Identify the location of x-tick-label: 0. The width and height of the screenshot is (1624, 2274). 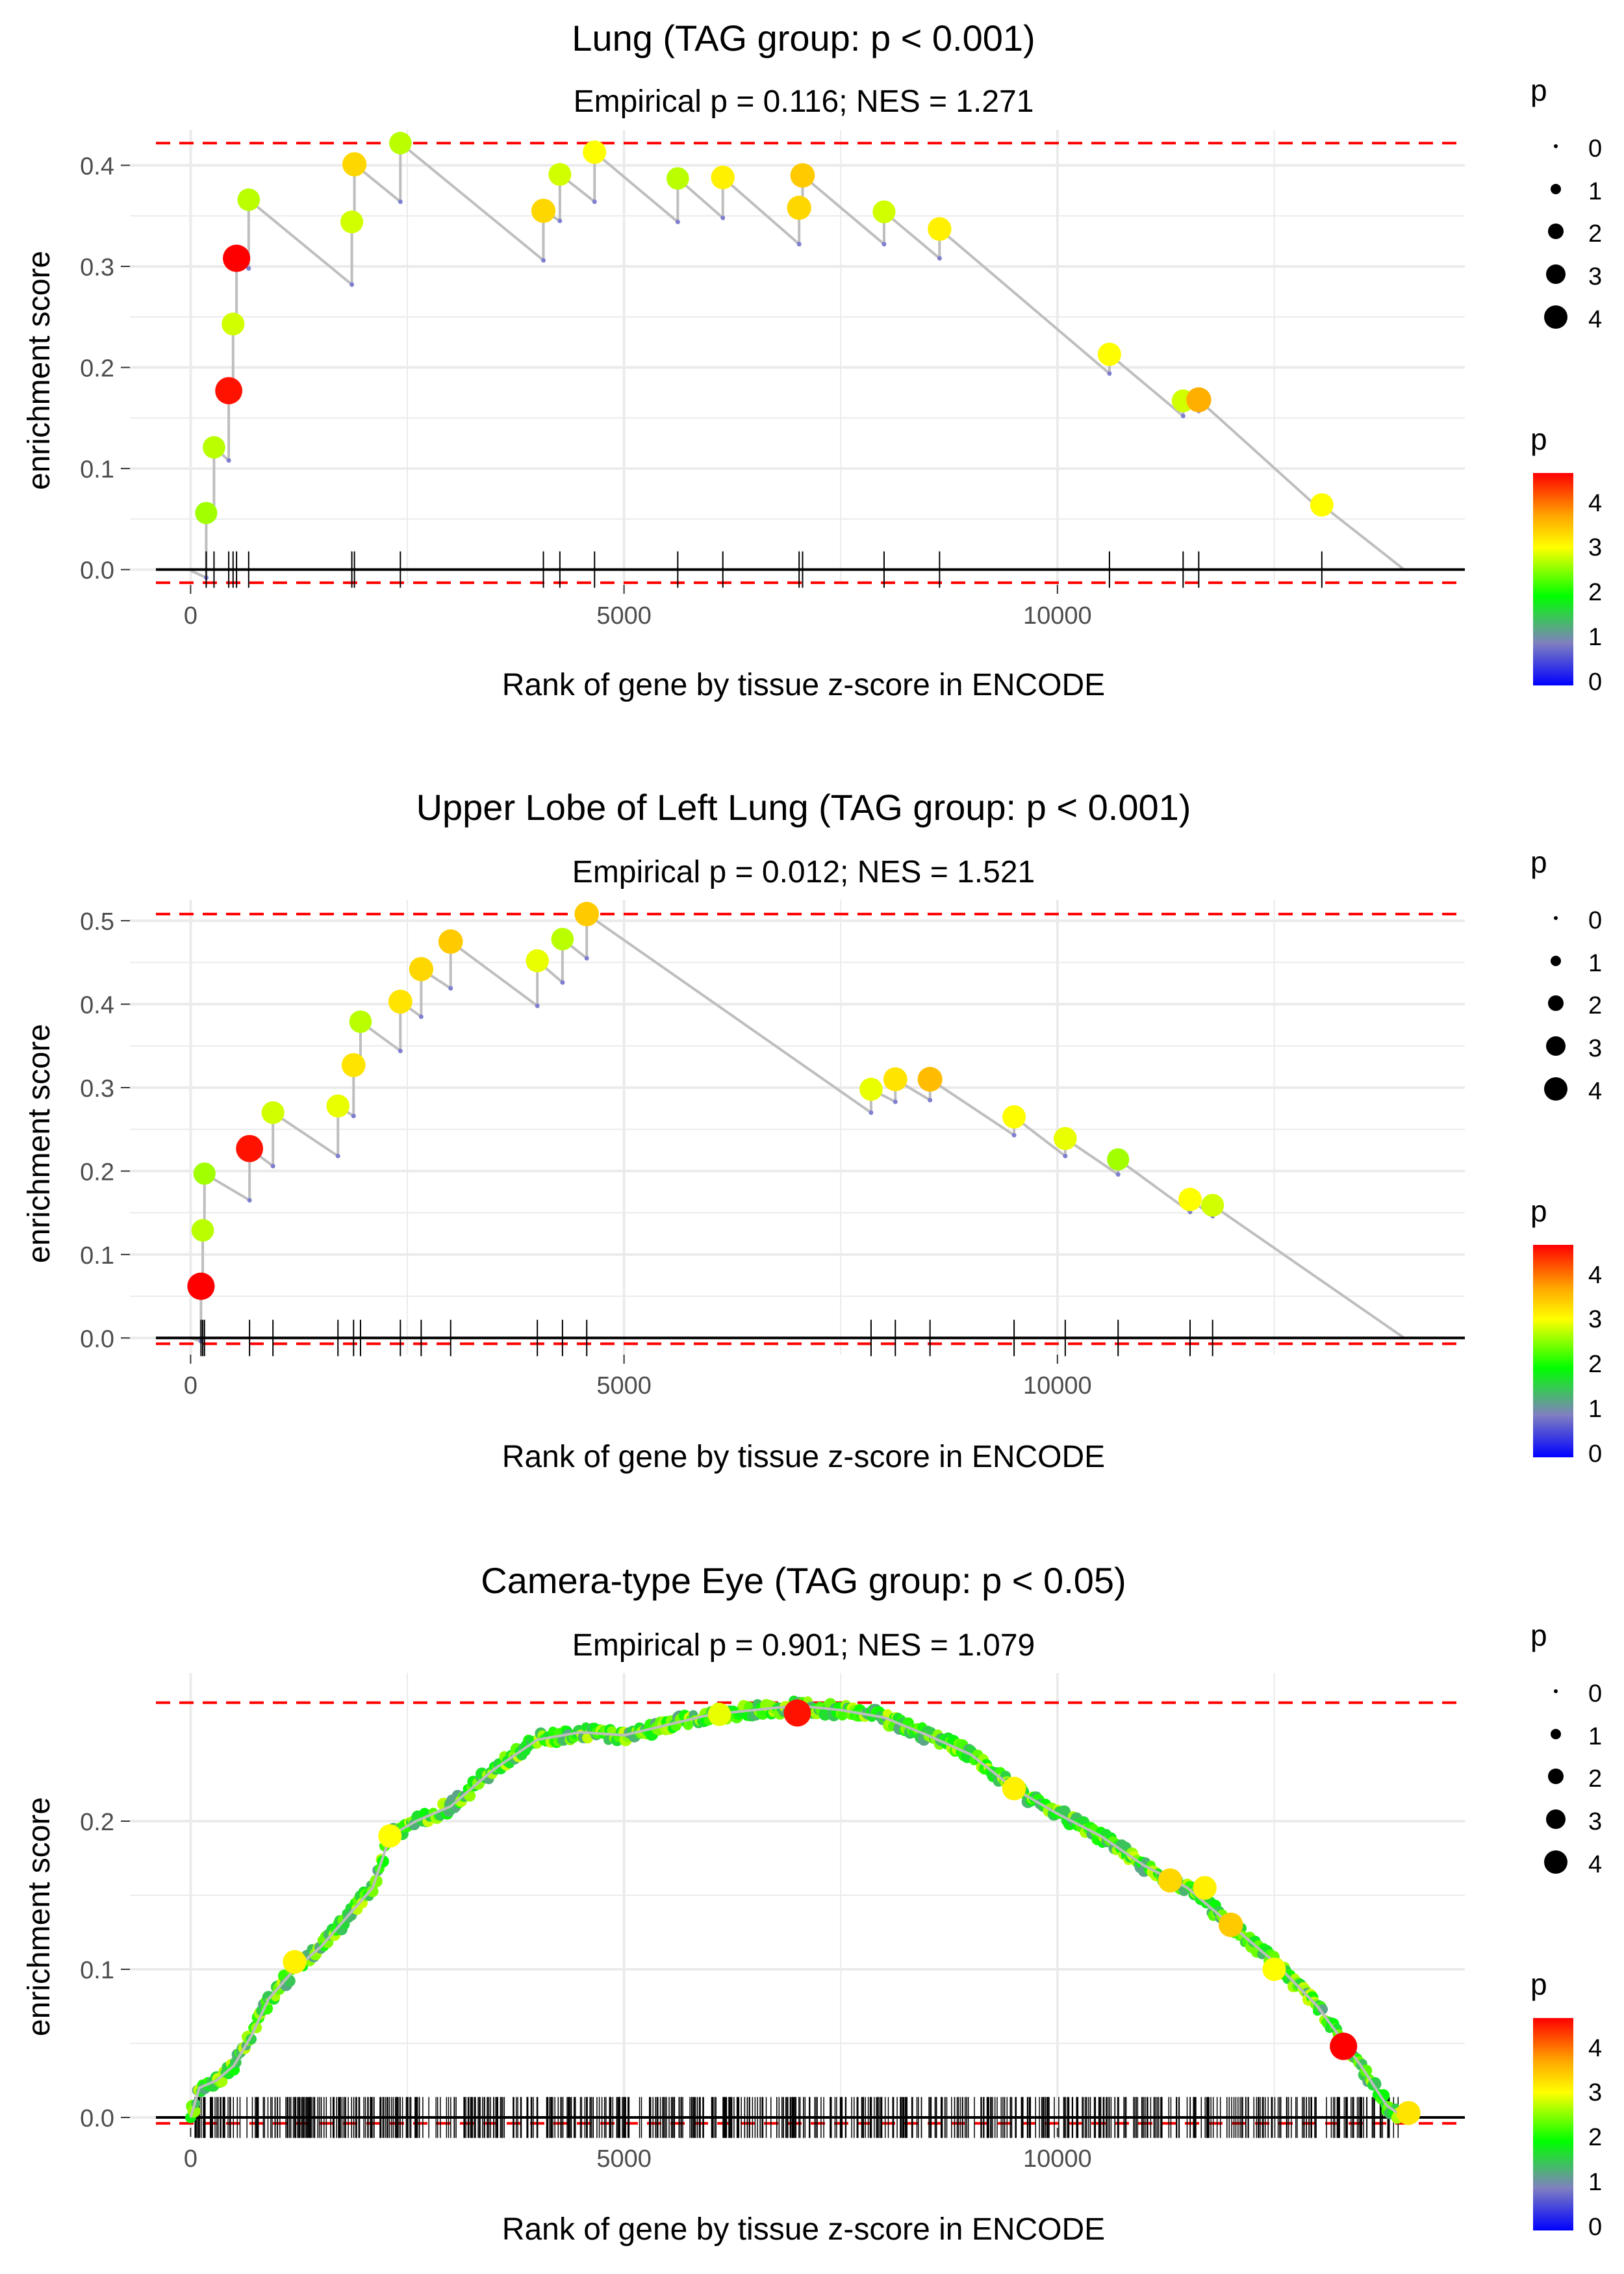
(190, 1385).